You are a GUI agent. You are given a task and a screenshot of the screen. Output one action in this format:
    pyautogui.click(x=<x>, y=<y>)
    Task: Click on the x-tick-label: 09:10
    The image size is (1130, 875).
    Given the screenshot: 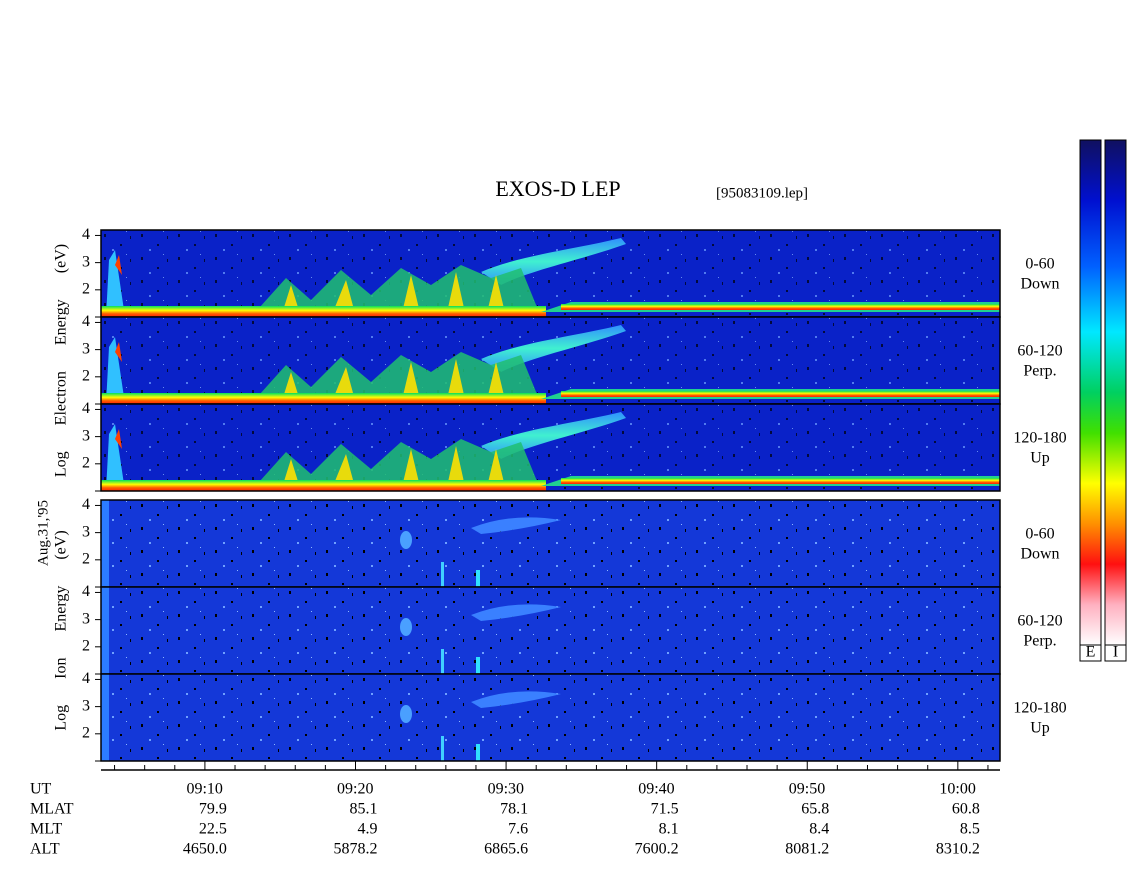 What is the action you would take?
    pyautogui.click(x=204, y=789)
    